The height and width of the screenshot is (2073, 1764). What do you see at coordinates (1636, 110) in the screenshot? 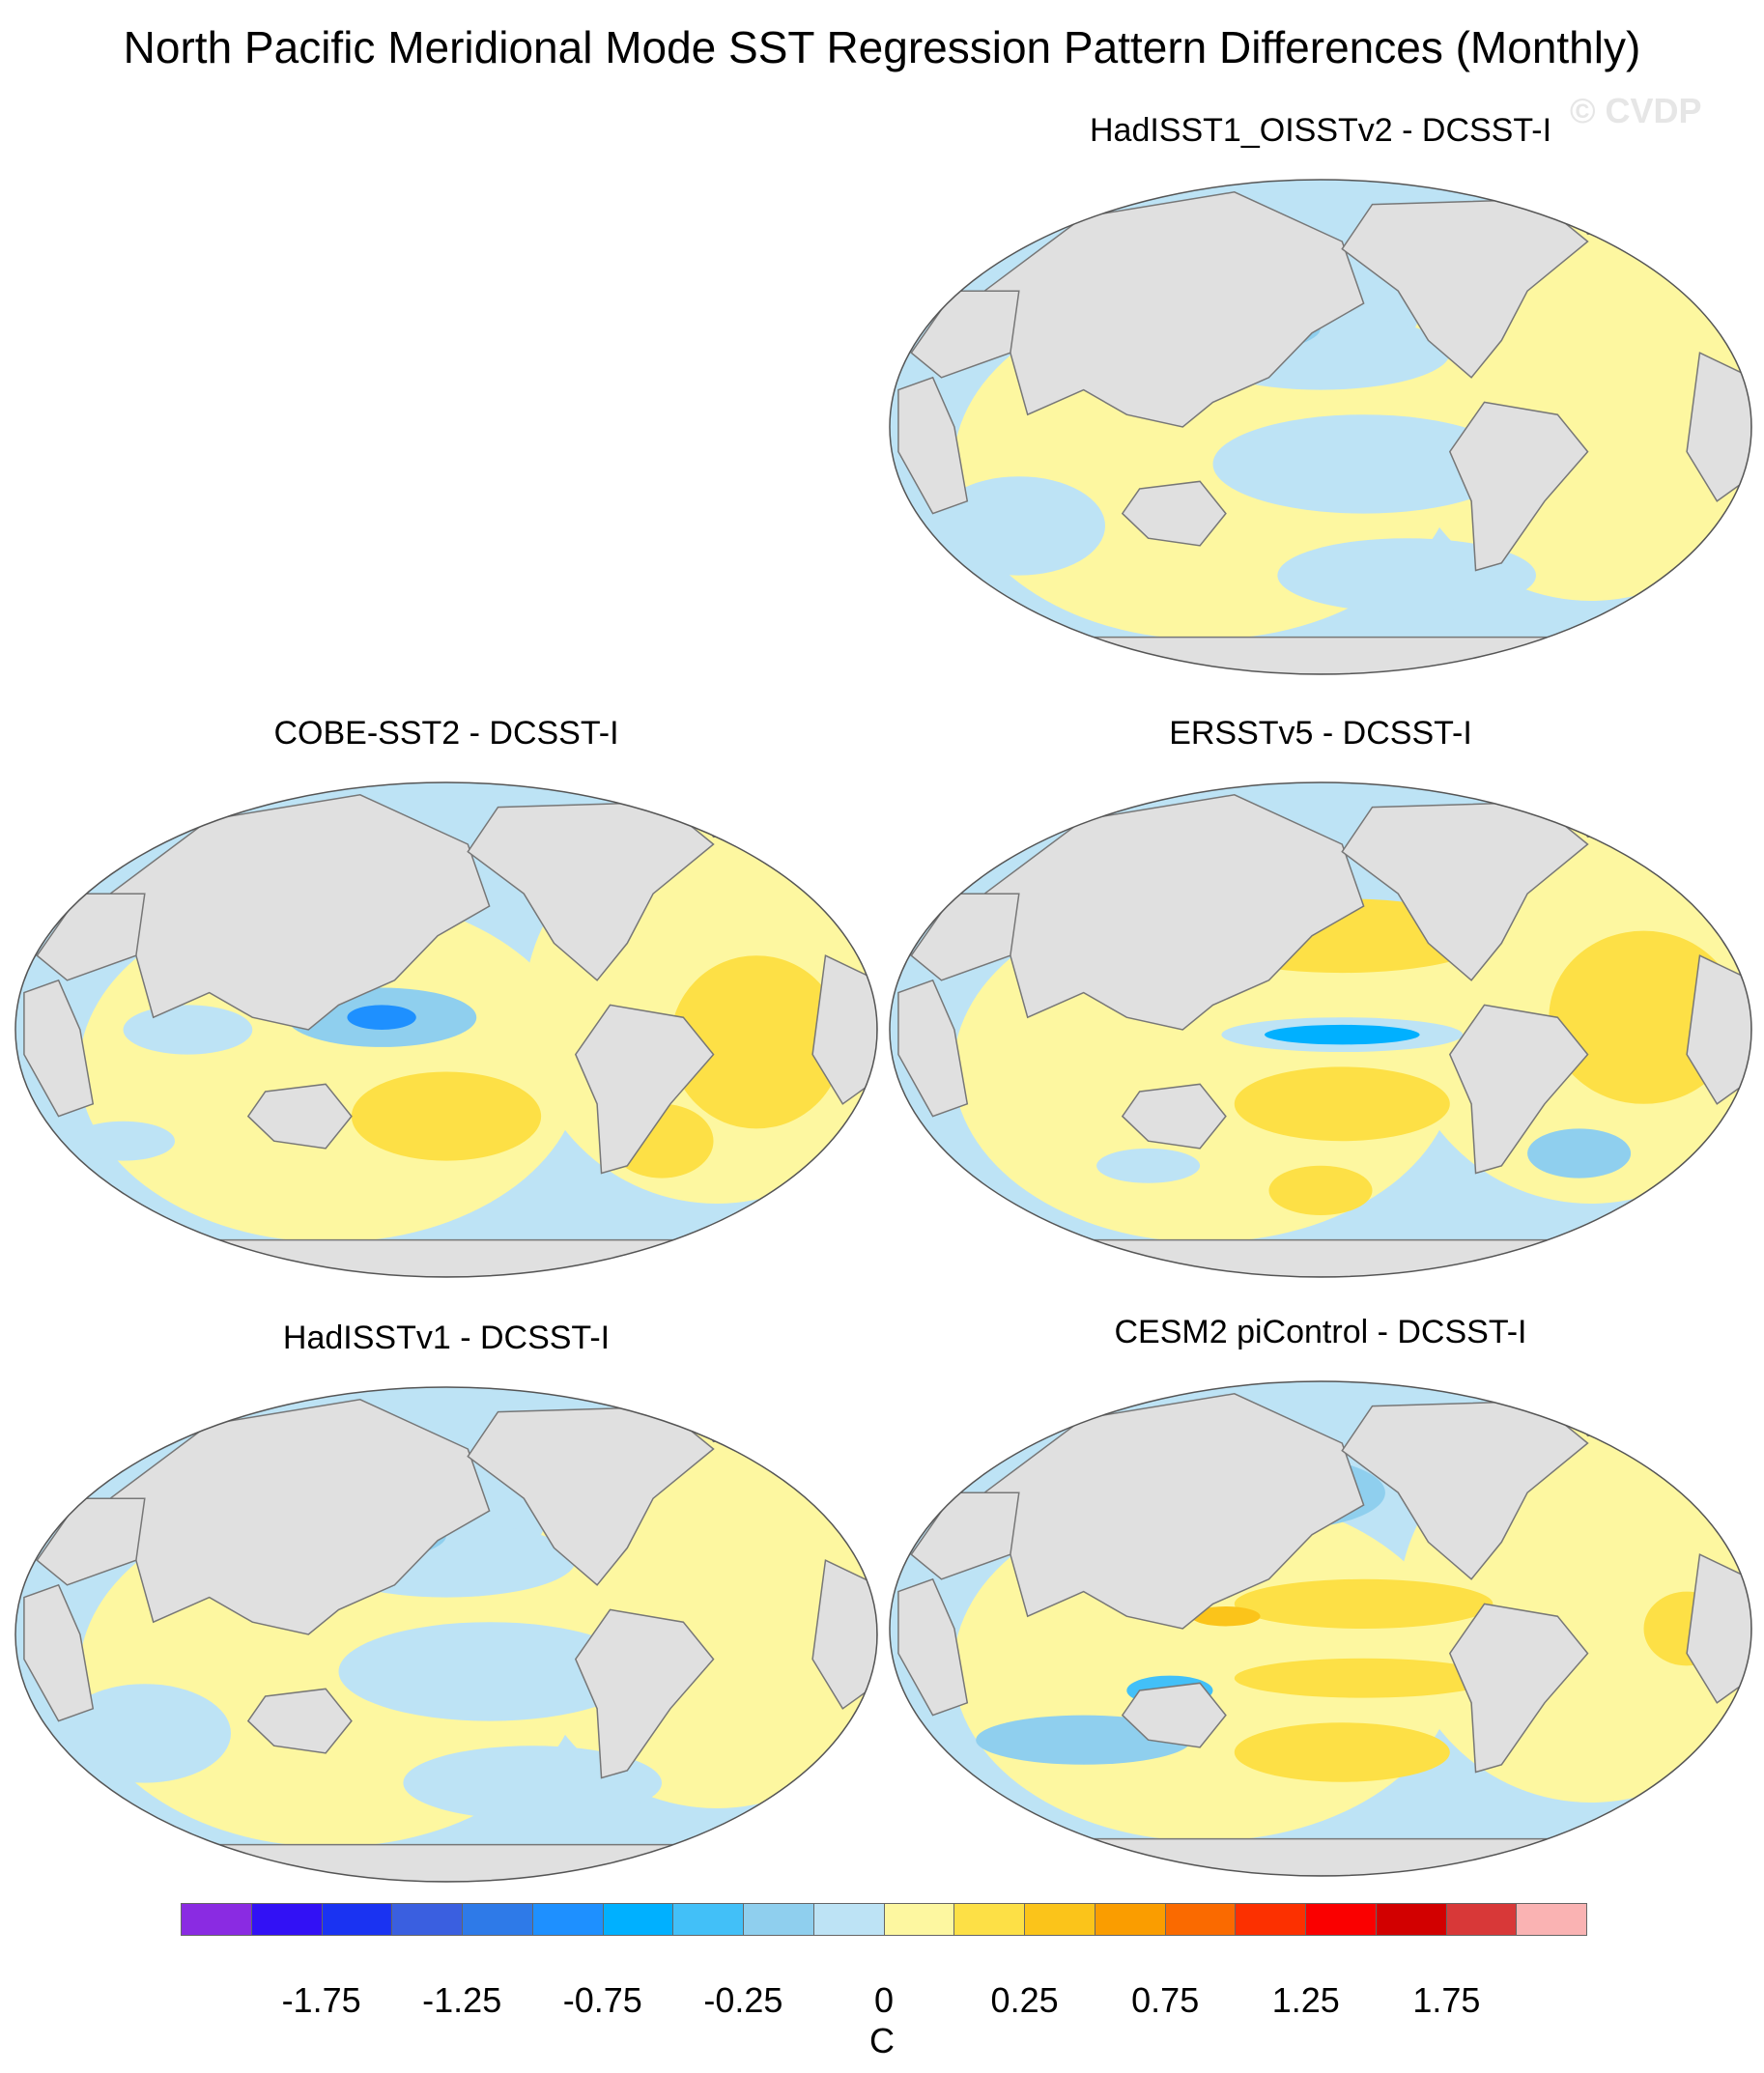
I see `watermark: © CVDP` at bounding box center [1636, 110].